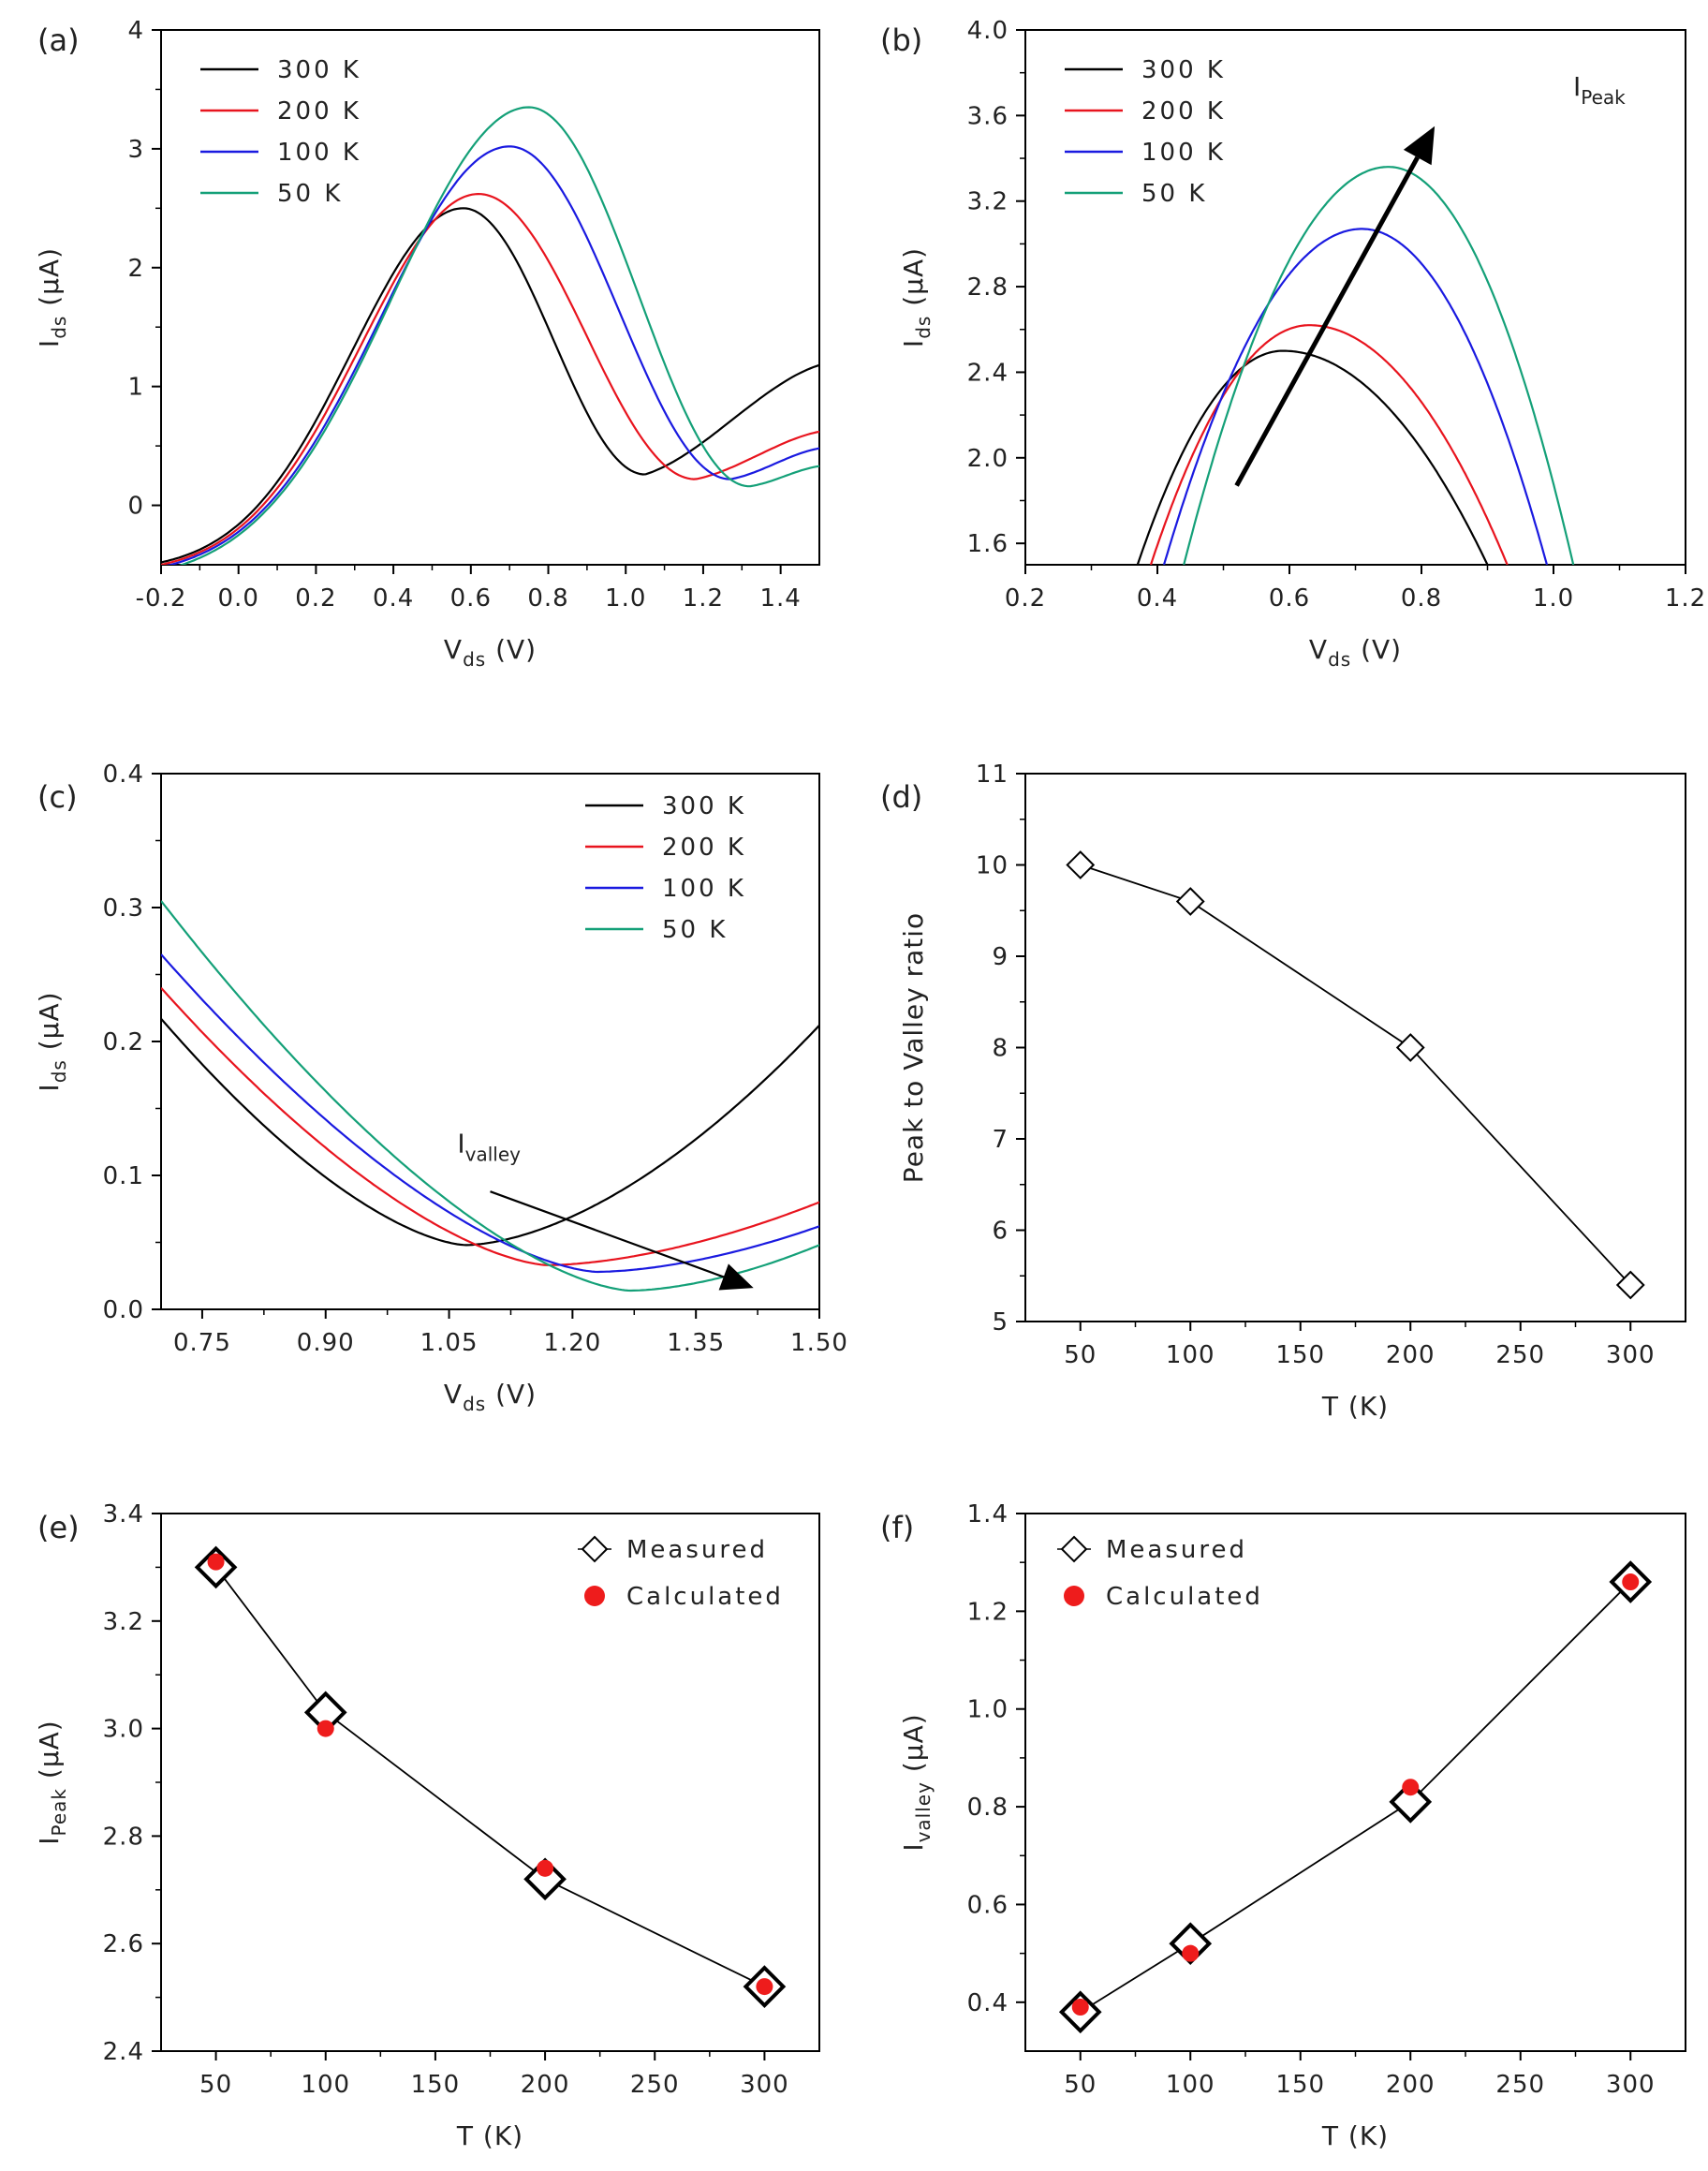 The image size is (1708, 2171). Describe the element at coordinates (1190, 2085) in the screenshot. I see `x-tick-label: 100` at that location.